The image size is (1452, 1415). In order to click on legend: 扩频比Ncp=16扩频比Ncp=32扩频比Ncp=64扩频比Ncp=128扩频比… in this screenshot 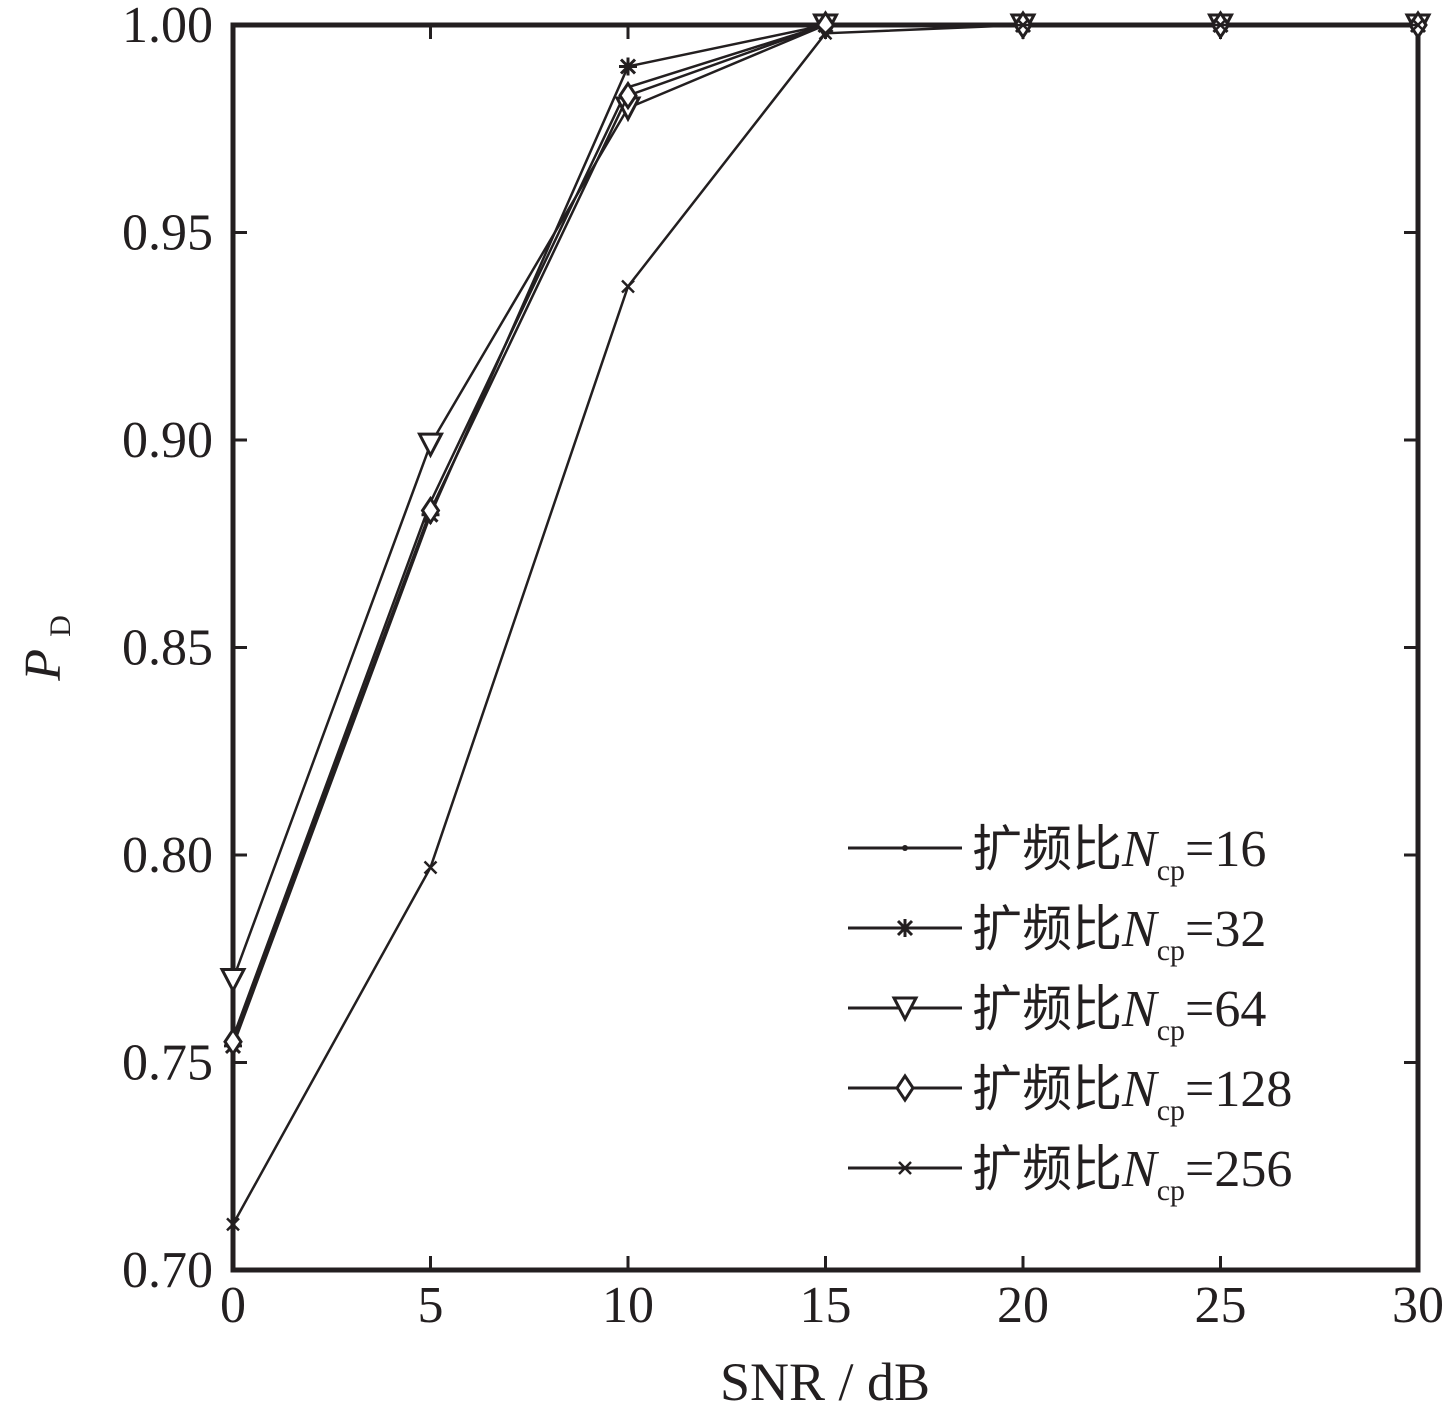, I will do `click(1070, 1013)`.